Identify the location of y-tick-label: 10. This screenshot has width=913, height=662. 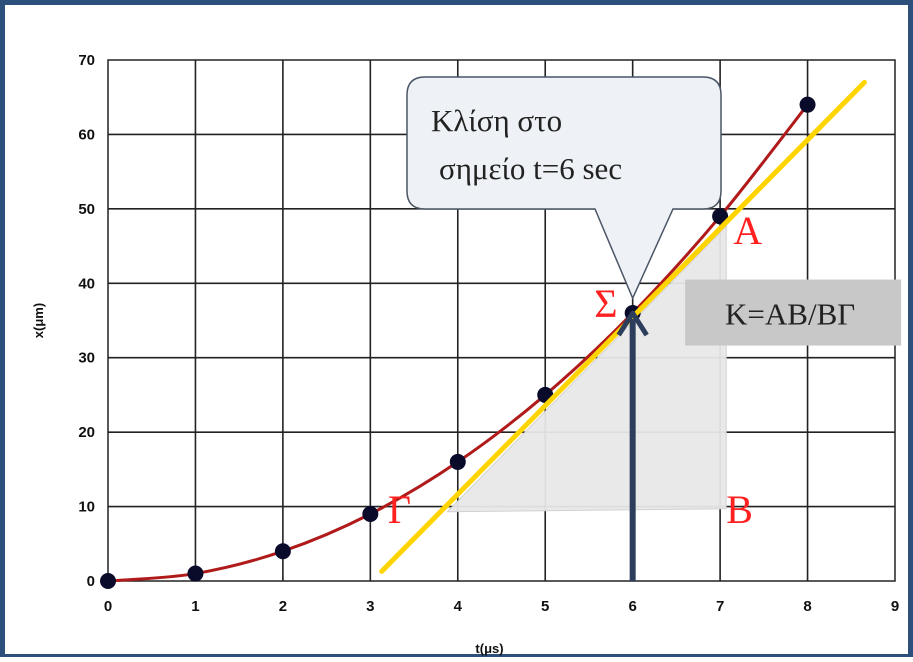
(86, 507).